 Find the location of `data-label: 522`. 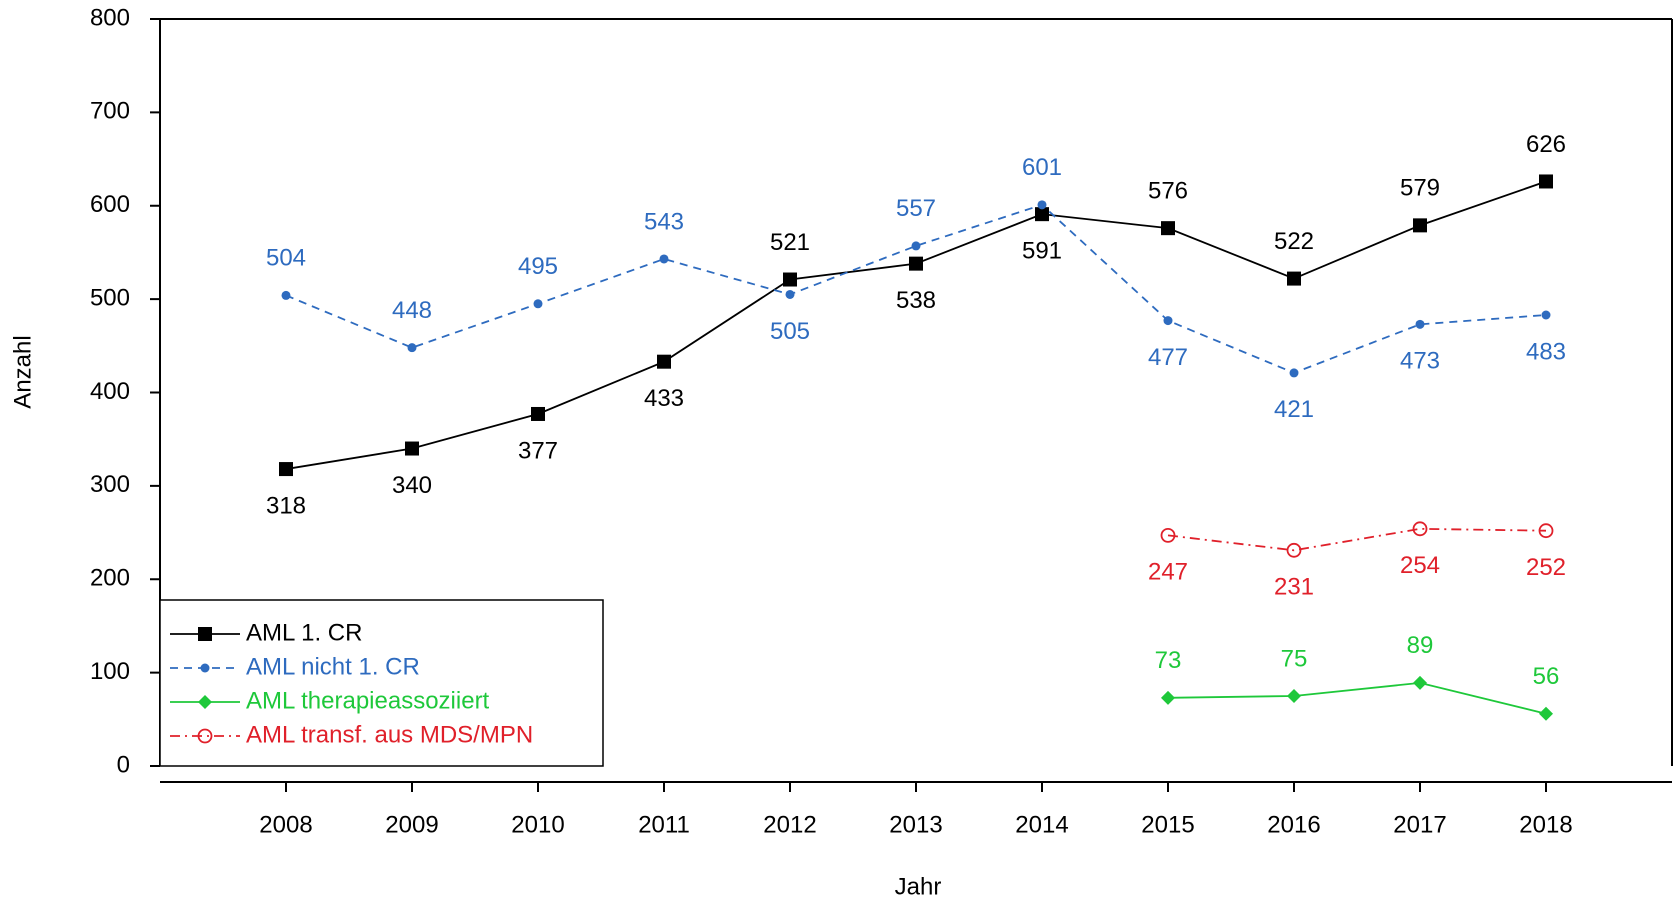

data-label: 522 is located at coordinates (1294, 241).